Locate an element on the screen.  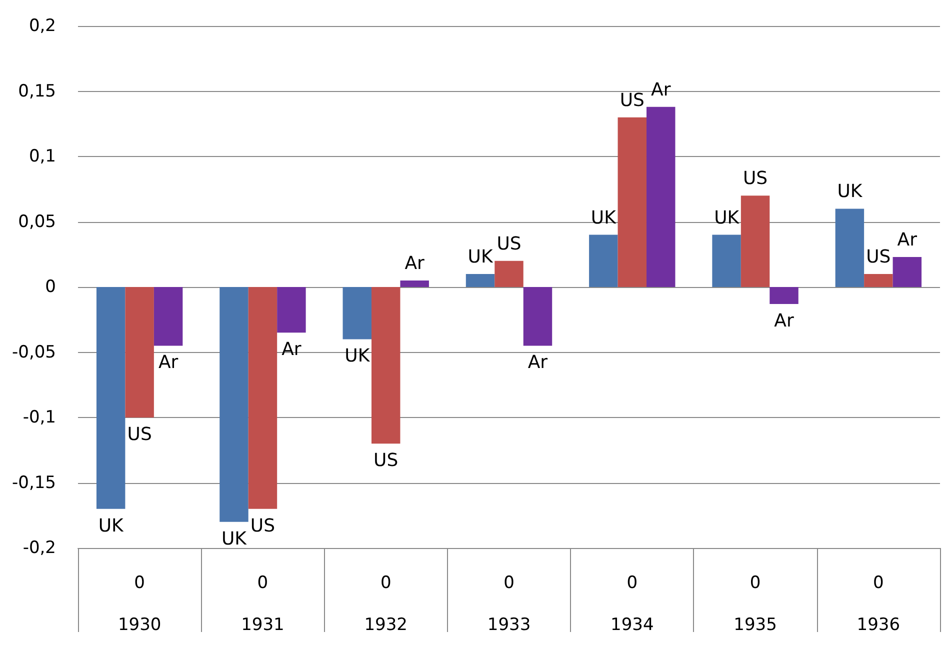
series-label: US is located at coordinates (509, 243).